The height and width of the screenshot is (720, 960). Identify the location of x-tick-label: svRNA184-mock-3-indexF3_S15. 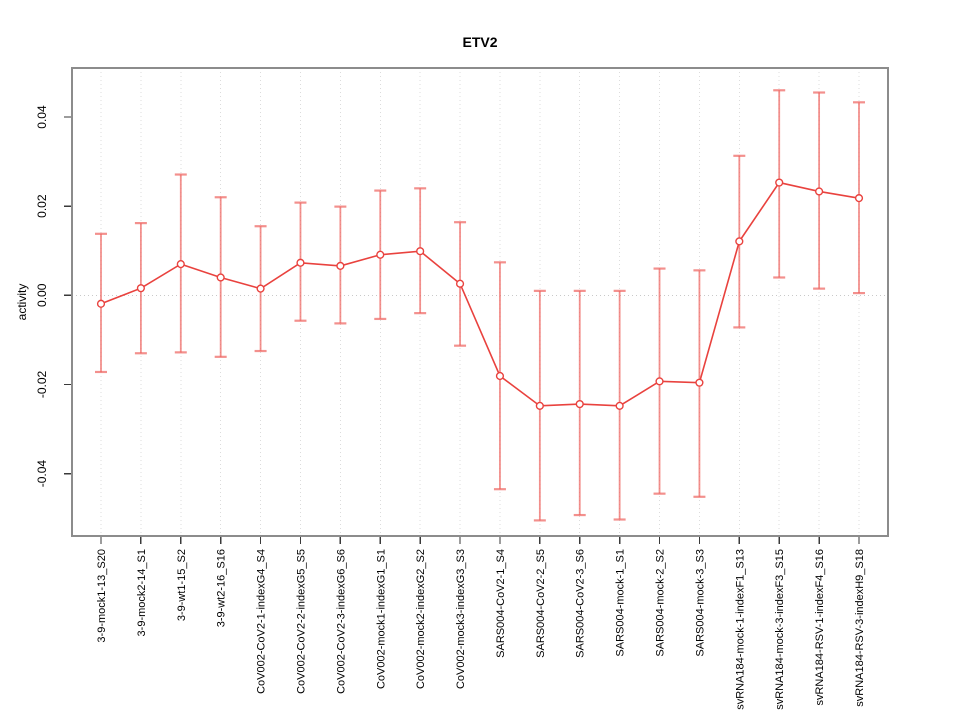
(780, 629).